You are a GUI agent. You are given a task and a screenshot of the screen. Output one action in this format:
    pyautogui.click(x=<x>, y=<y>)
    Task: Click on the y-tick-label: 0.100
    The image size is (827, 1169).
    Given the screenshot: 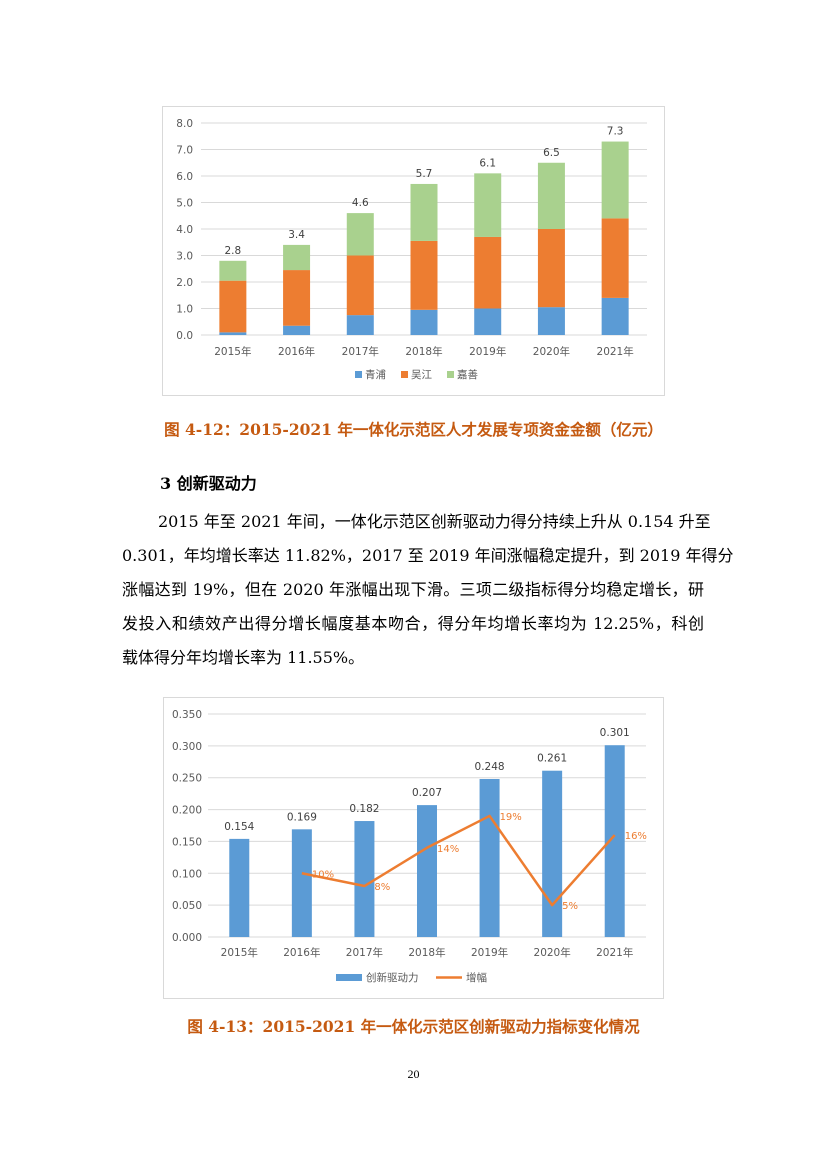 What is the action you would take?
    pyautogui.click(x=187, y=874)
    